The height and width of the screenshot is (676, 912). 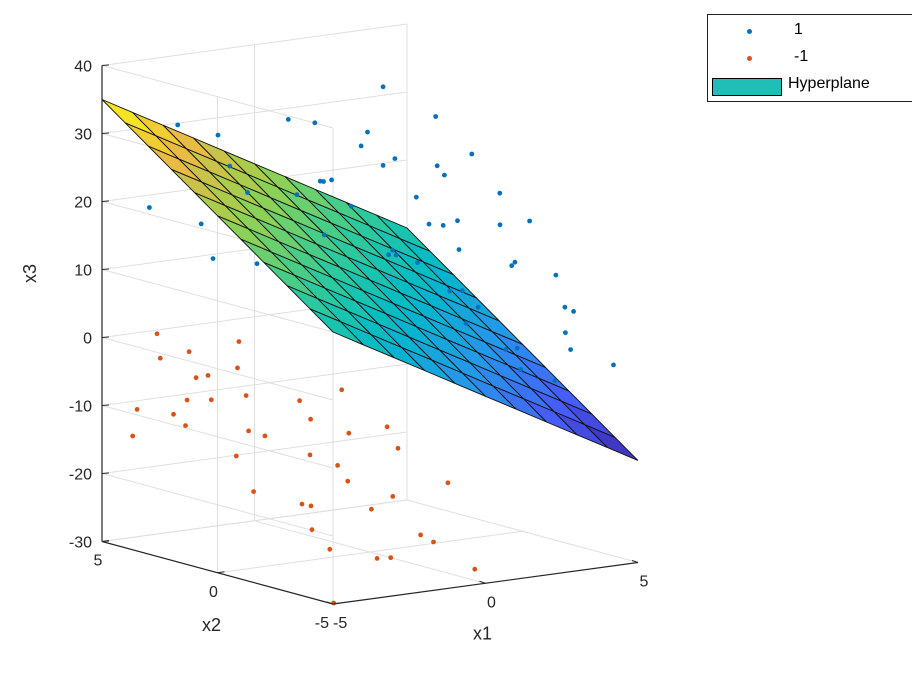 What do you see at coordinates (829, 83) in the screenshot?
I see `legend-label: Hyperplane` at bounding box center [829, 83].